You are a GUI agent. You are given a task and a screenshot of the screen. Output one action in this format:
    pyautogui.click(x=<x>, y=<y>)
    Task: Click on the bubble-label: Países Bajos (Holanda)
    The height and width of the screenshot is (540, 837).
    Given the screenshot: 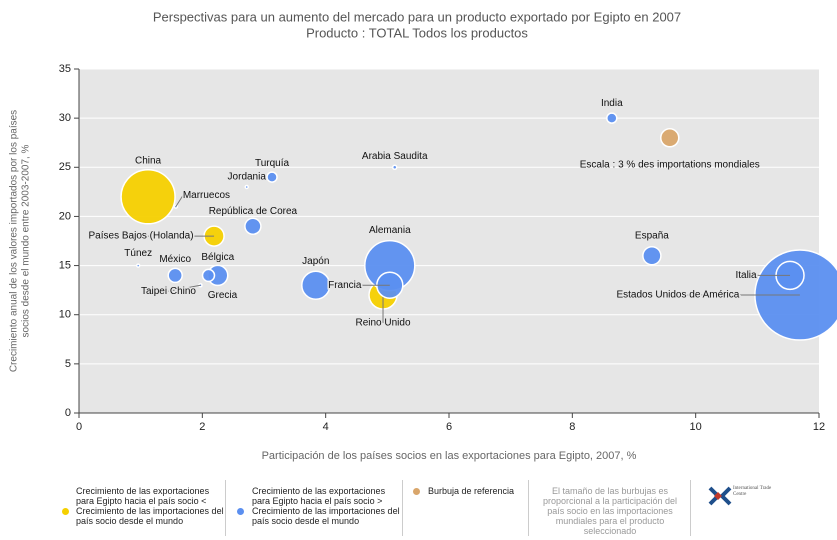 What is the action you would take?
    pyautogui.click(x=141, y=236)
    